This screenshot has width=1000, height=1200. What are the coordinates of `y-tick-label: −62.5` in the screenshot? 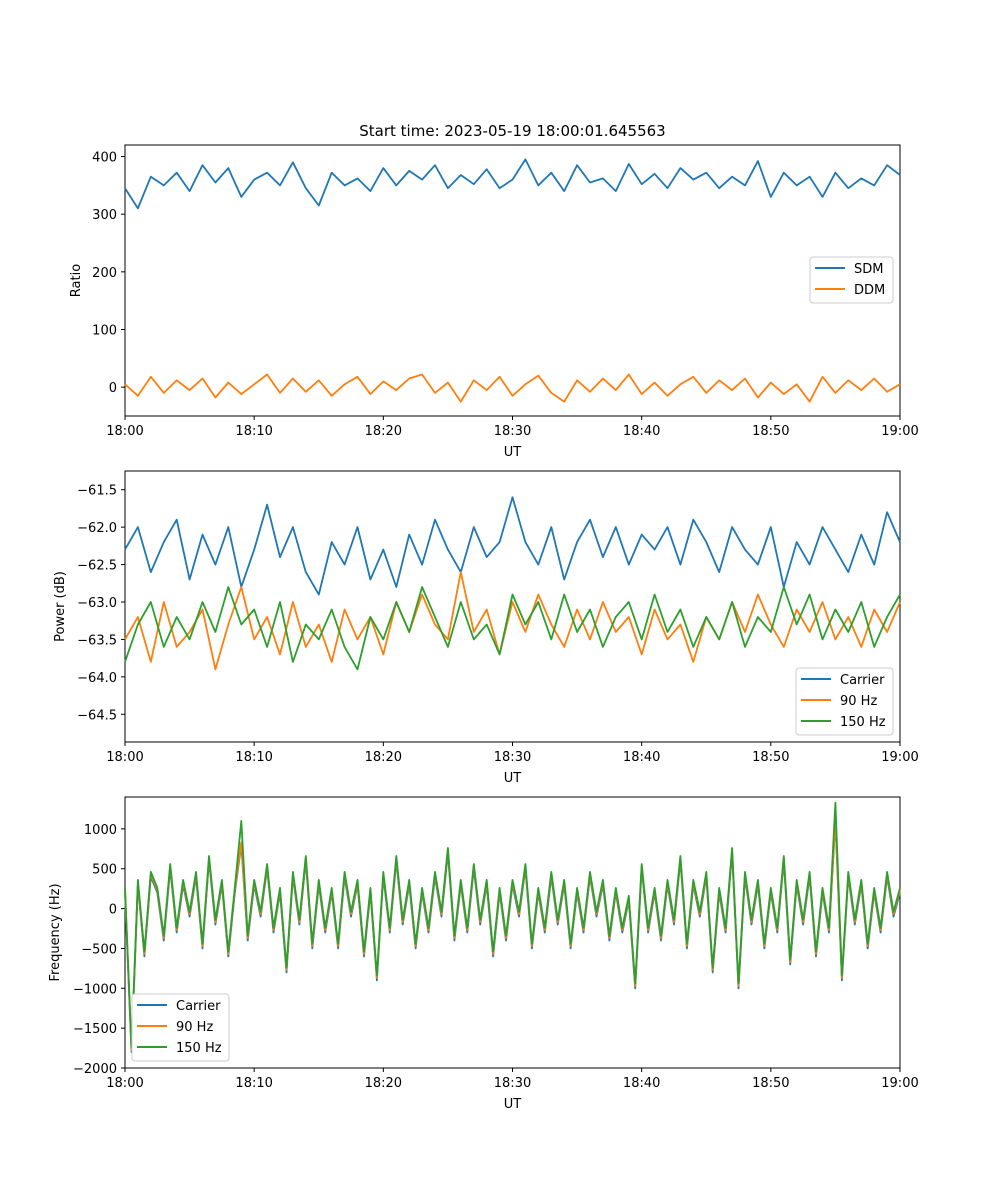 It's located at (97, 566).